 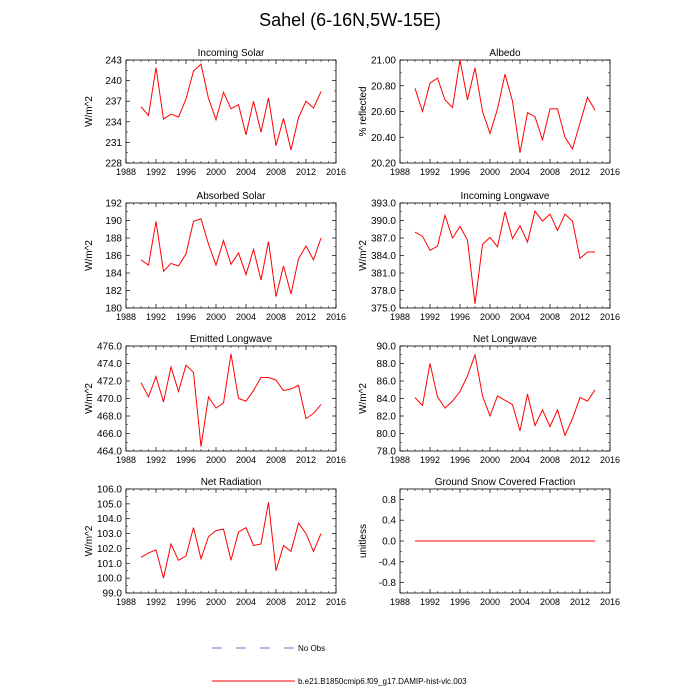 I want to click on panel-title: Incoming Solar, so click(x=231, y=53).